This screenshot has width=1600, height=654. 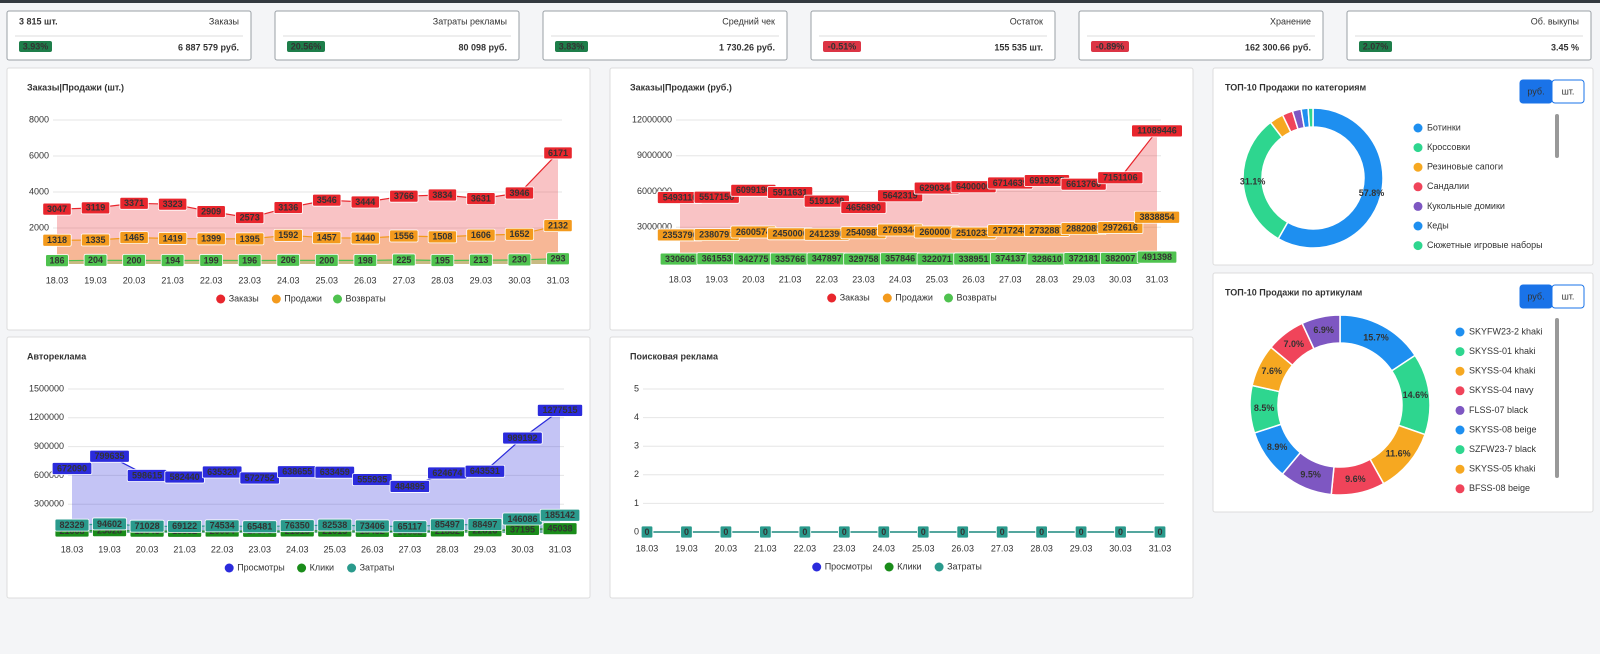 What do you see at coordinates (1565, 47) in the screenshot?
I see `kpi-value: 3.45 %` at bounding box center [1565, 47].